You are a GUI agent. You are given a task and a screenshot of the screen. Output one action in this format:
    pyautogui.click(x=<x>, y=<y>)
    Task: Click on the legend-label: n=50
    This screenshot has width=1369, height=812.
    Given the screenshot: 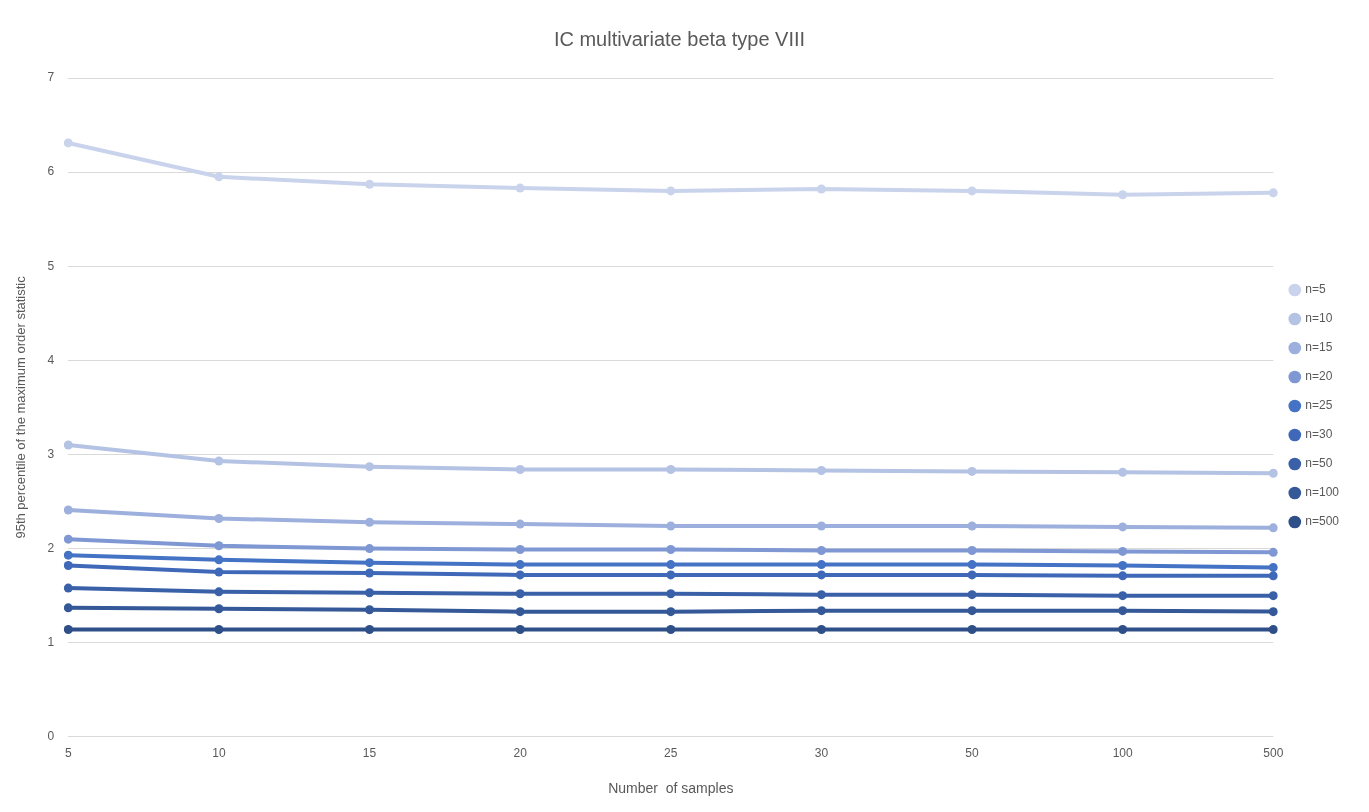 What is the action you would take?
    pyautogui.click(x=1319, y=463)
    